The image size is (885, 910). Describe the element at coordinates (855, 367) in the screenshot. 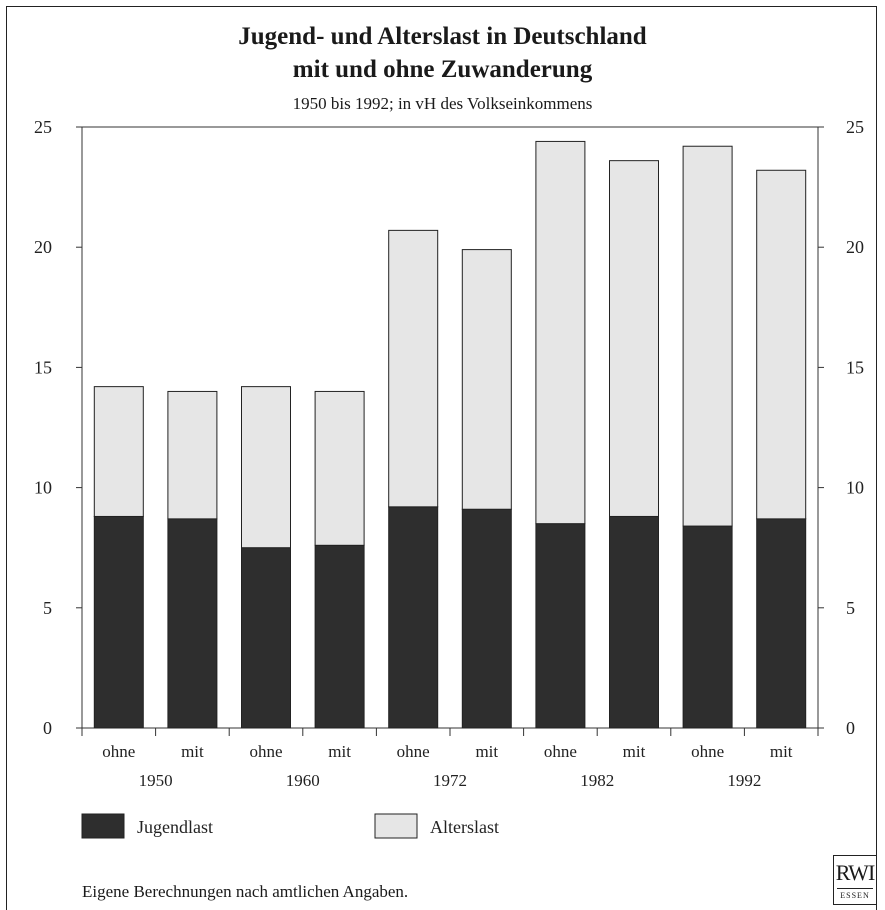

I see `y-tick-label-right: 15` at that location.